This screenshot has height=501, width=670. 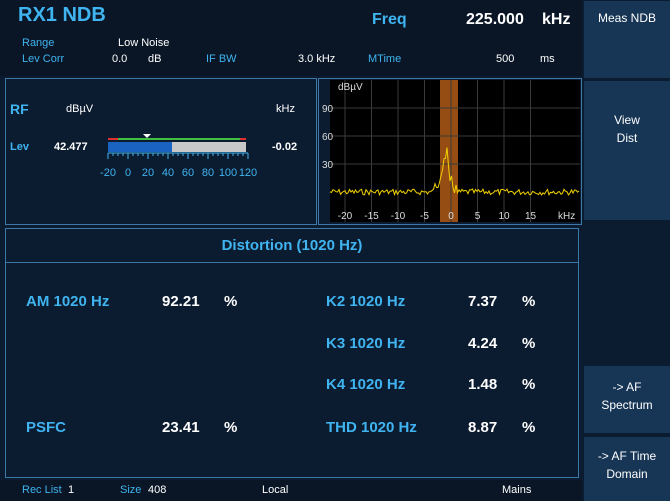 What do you see at coordinates (627, 474) in the screenshot?
I see `softkey-label: Domain` at bounding box center [627, 474].